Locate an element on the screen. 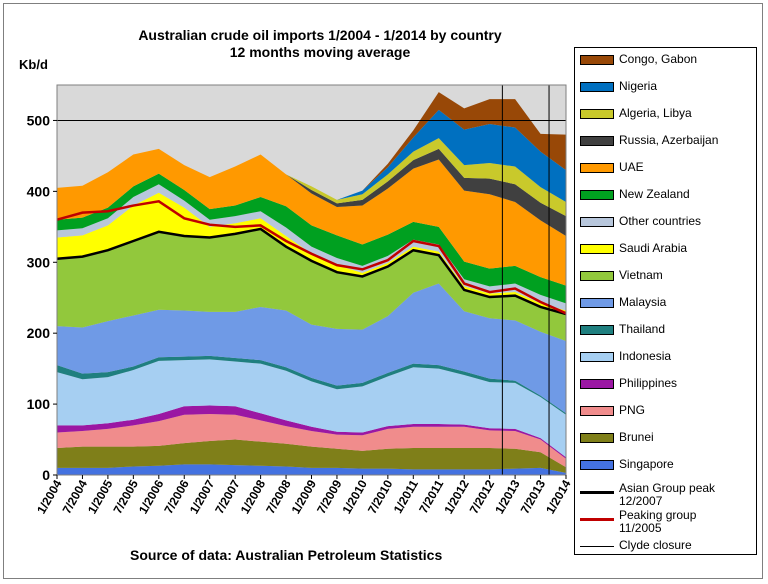  legend-item-clyde-closure: Clyde closure is located at coordinates (667, 546).